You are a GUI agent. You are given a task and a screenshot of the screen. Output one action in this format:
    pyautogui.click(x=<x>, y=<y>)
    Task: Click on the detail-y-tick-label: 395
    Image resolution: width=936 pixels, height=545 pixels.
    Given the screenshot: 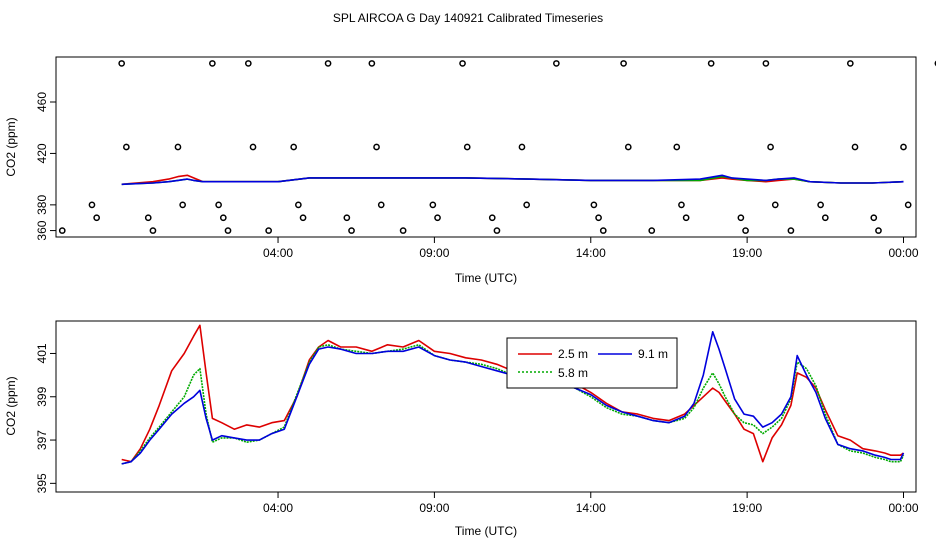 What is the action you would take?
    pyautogui.click(x=42, y=483)
    